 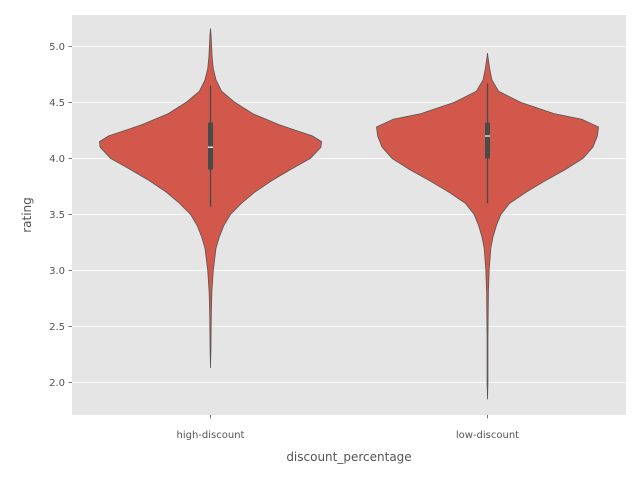 I want to click on y-tick-label: 5.0, so click(x=57, y=47).